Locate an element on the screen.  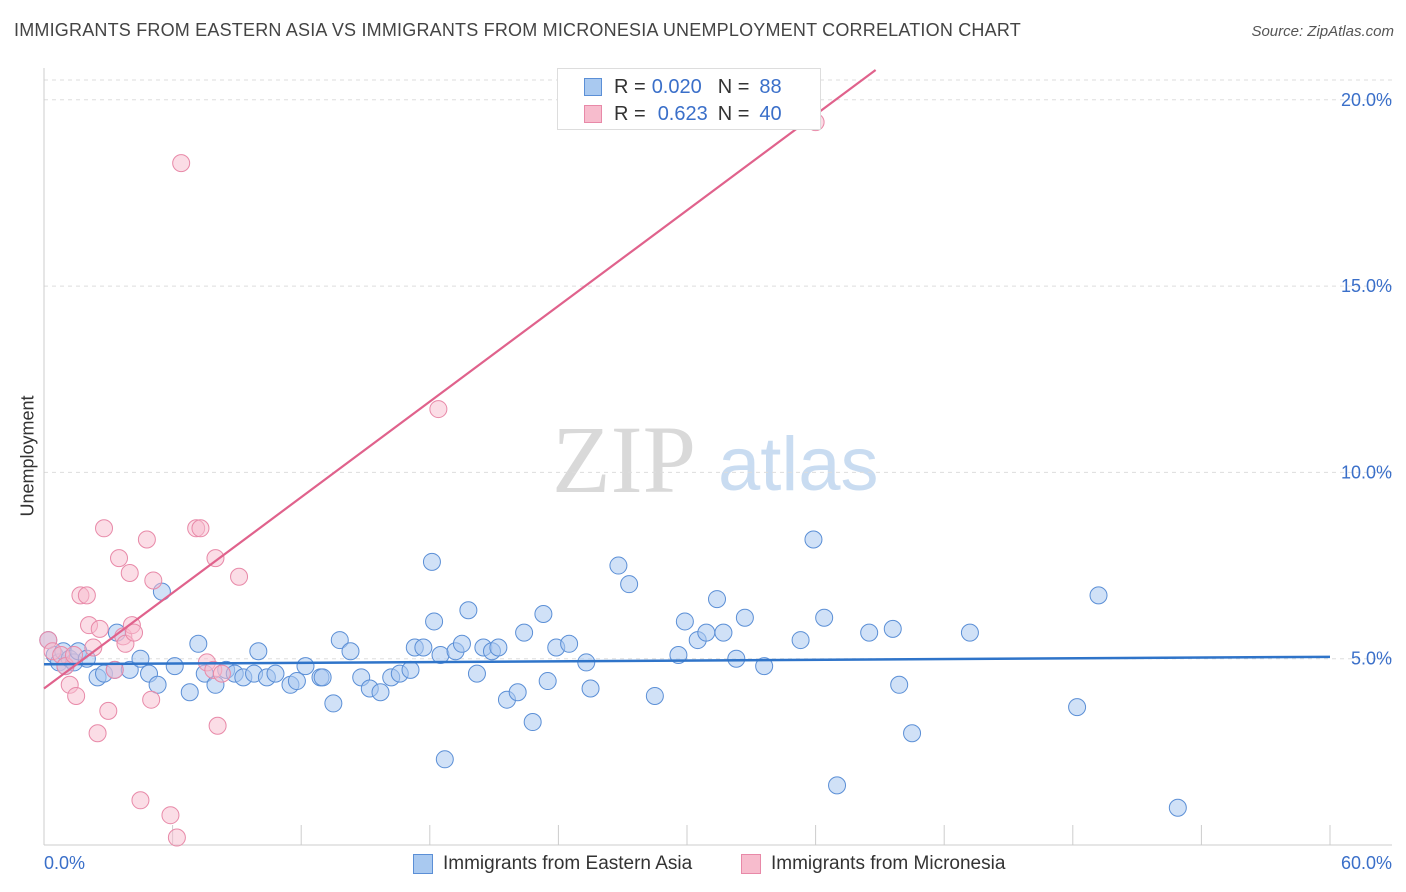
blue-swatch is located at coordinates (593, 87).